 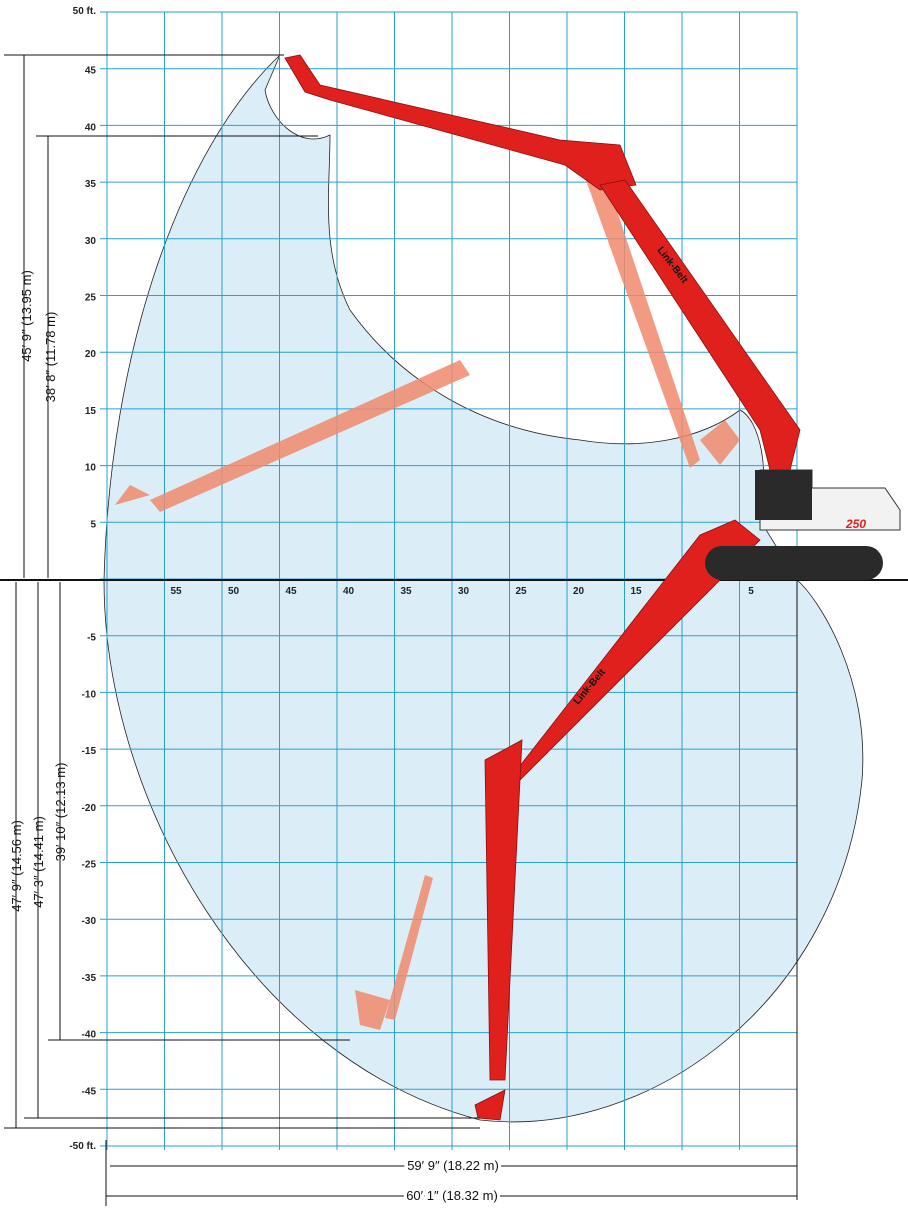 What do you see at coordinates (93, 524) in the screenshot?
I see `y-tick-label: 5` at bounding box center [93, 524].